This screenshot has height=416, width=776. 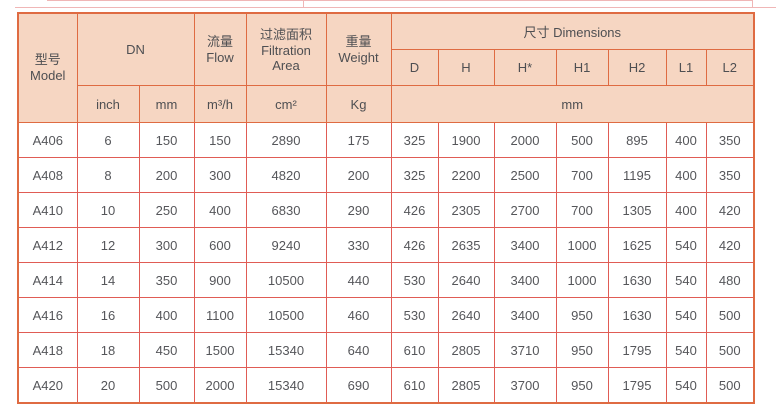 What do you see at coordinates (220, 385) in the screenshot?
I see `value-cell: 2000` at bounding box center [220, 385].